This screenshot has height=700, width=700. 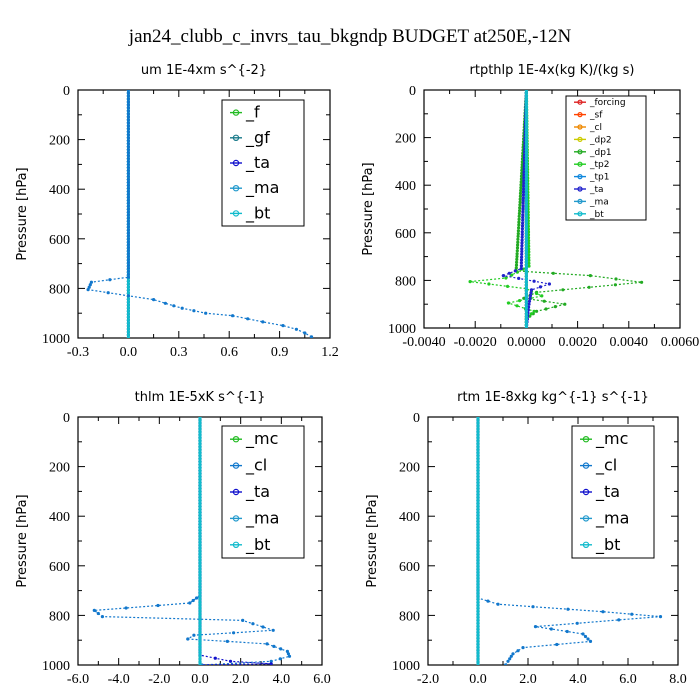 What do you see at coordinates (262, 188) in the screenshot?
I see `legend-label: _ma` at bounding box center [262, 188].